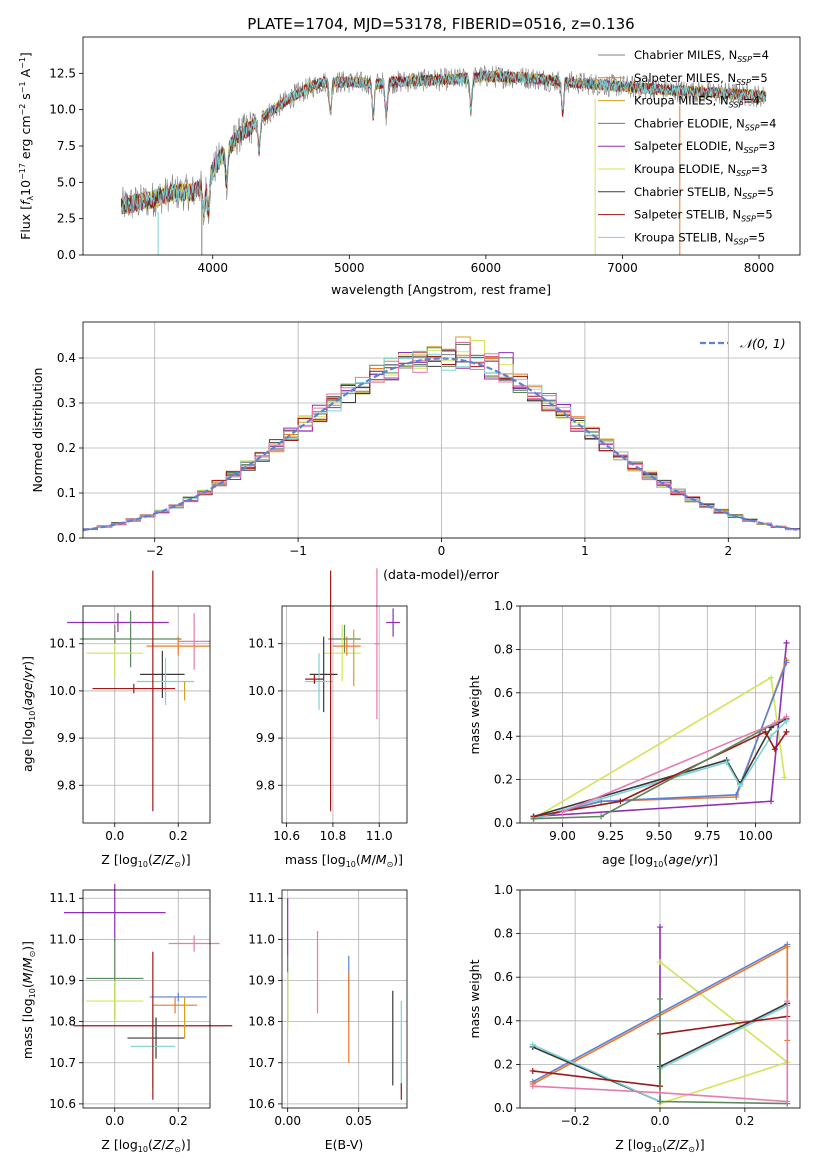  What do you see at coordinates (344, 1144) in the screenshot?
I see `mass-vs-EBV-xlabel: E(B-V)` at bounding box center [344, 1144].